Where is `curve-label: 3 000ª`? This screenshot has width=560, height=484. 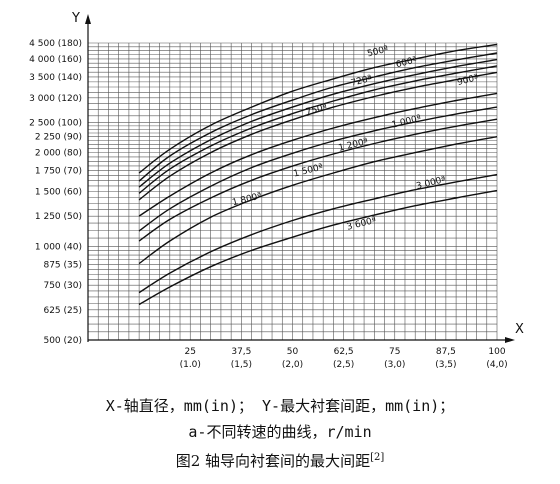
curve-label: 3 000ª is located at coordinates (431, 183).